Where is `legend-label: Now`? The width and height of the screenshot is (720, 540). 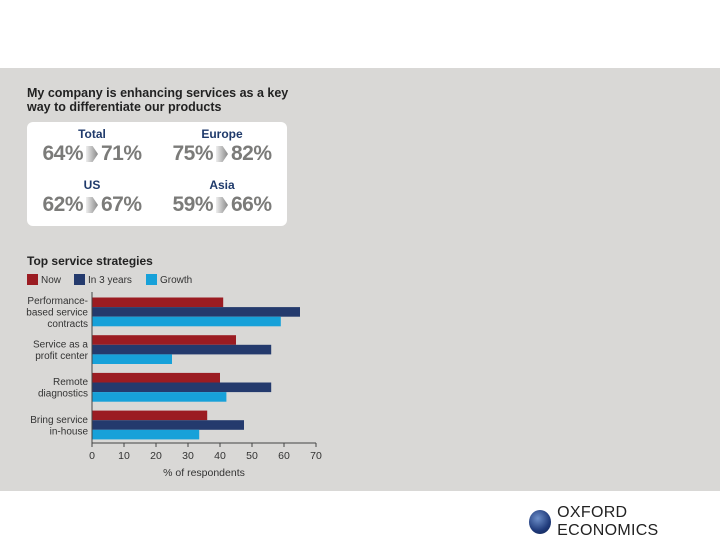
legend-label: Now is located at coordinates (51, 280).